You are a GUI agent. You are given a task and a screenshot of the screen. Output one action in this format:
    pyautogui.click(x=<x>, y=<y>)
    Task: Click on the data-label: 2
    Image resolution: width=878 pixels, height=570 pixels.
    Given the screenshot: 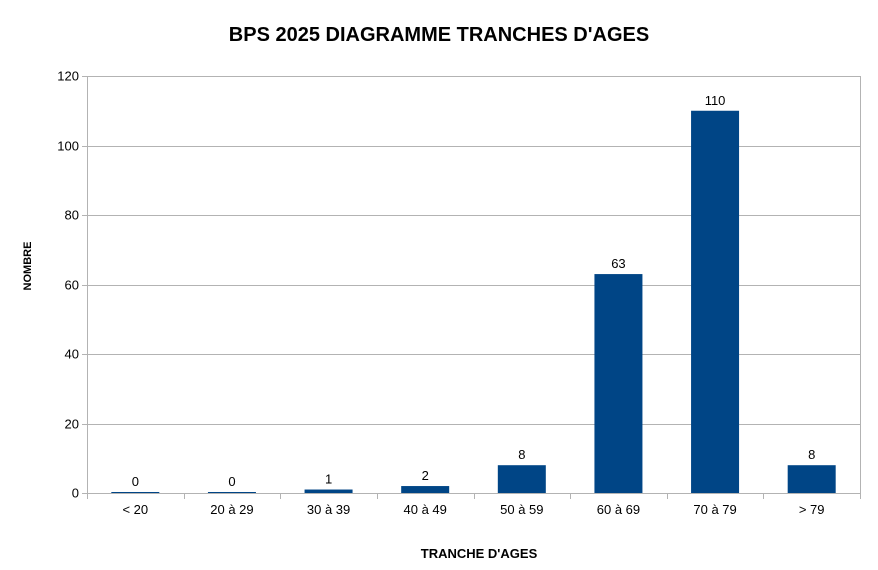 What is the action you would take?
    pyautogui.click(x=425, y=475)
    